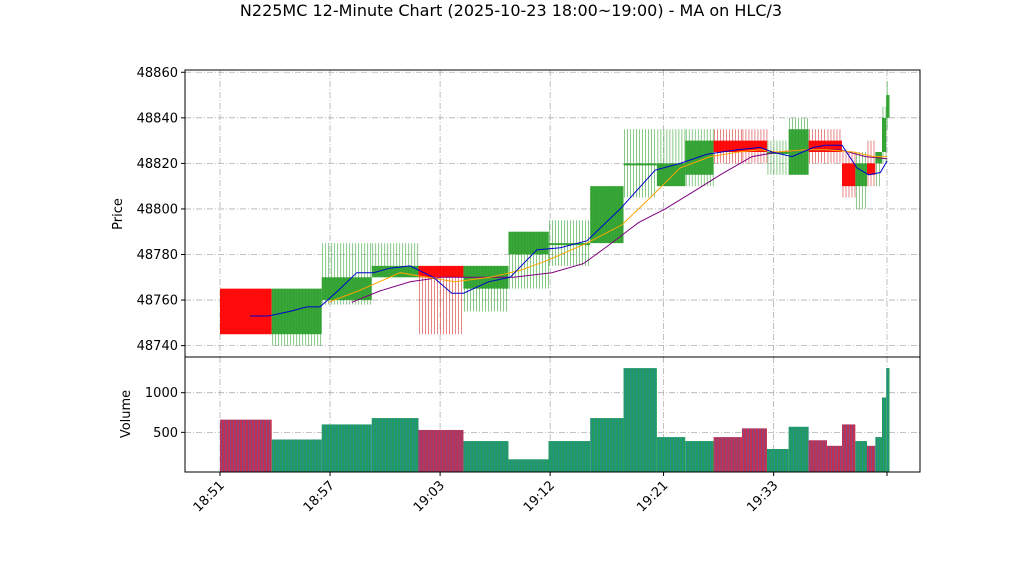 This screenshot has height=575, width=1022. I want to click on price-tick-label: 48740, so click(157, 346).